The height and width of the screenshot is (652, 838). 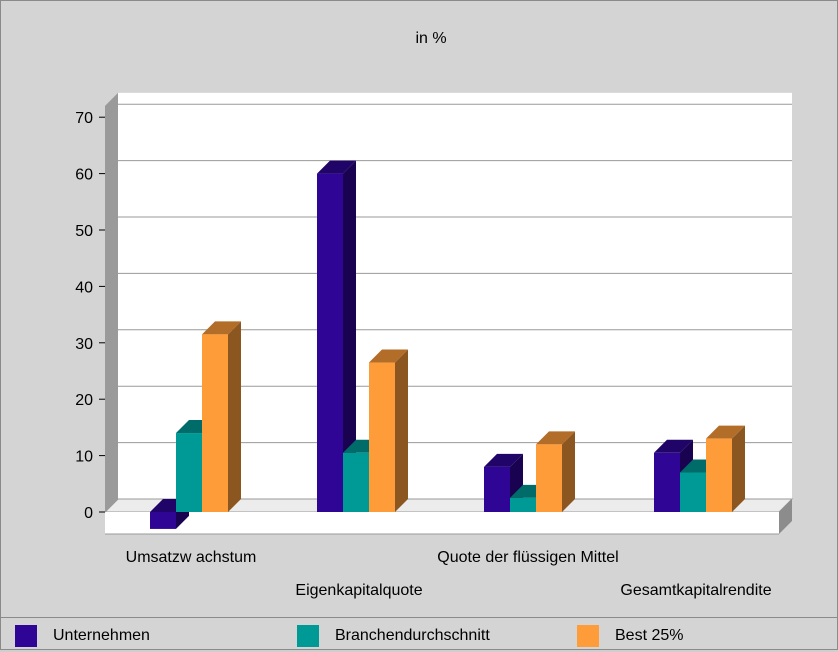 What do you see at coordinates (84, 457) in the screenshot?
I see `y-tick-label: 10` at bounding box center [84, 457].